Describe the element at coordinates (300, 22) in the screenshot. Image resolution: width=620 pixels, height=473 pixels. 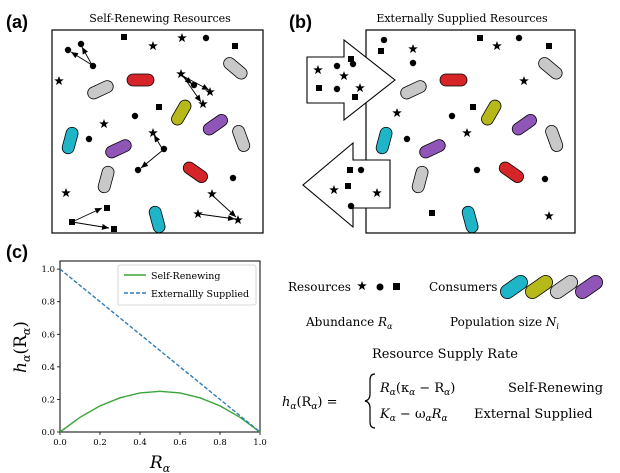
I see `panel-b-label: (b)` at that location.